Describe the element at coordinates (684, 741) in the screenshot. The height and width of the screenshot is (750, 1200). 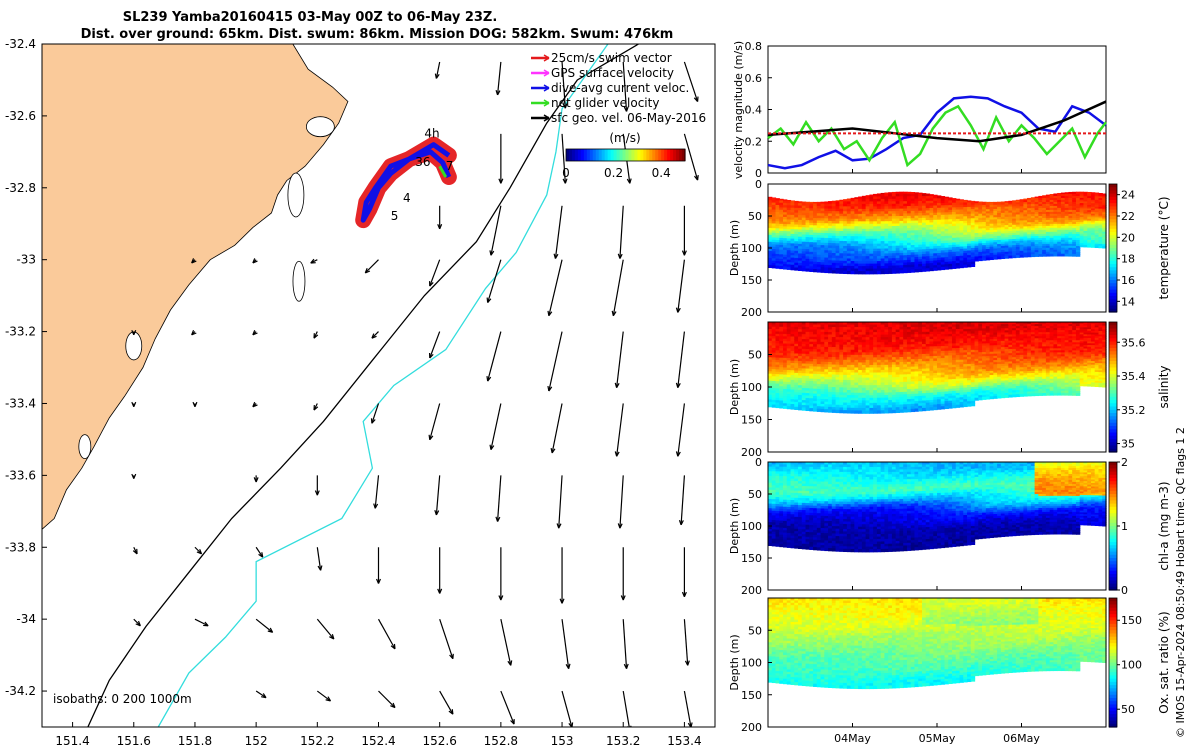
I see `x-tick-label: 153.4` at that location.